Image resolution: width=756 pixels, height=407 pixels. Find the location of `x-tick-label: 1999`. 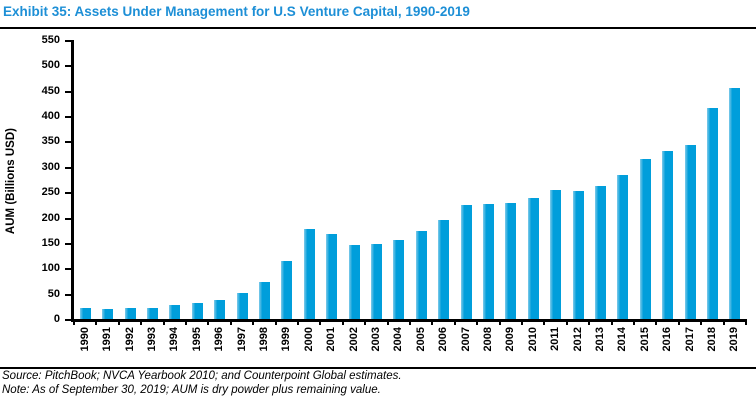

x-tick-label: 1999 is located at coordinates (286, 339).